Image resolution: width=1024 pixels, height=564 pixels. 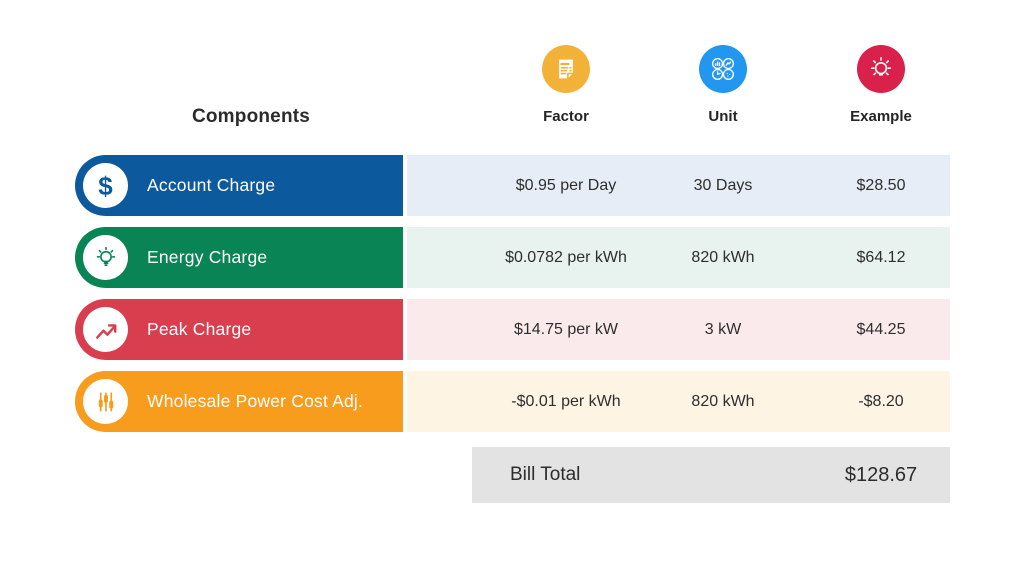 I want to click on row-values-band: -$0.01 per kWh 820 kWh -$8.20, so click(x=678, y=401).